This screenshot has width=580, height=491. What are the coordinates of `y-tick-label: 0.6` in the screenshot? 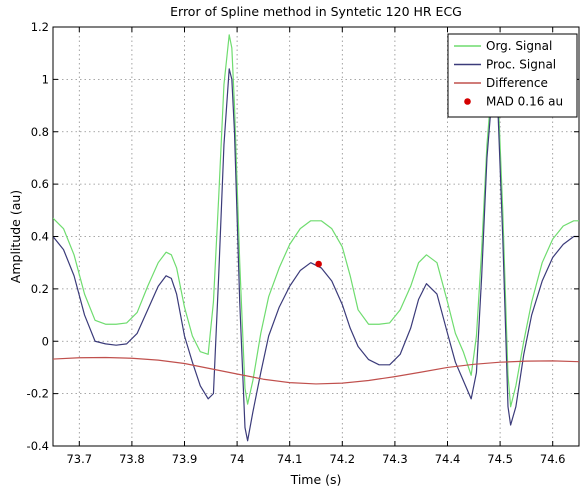 It's located at (40, 184).